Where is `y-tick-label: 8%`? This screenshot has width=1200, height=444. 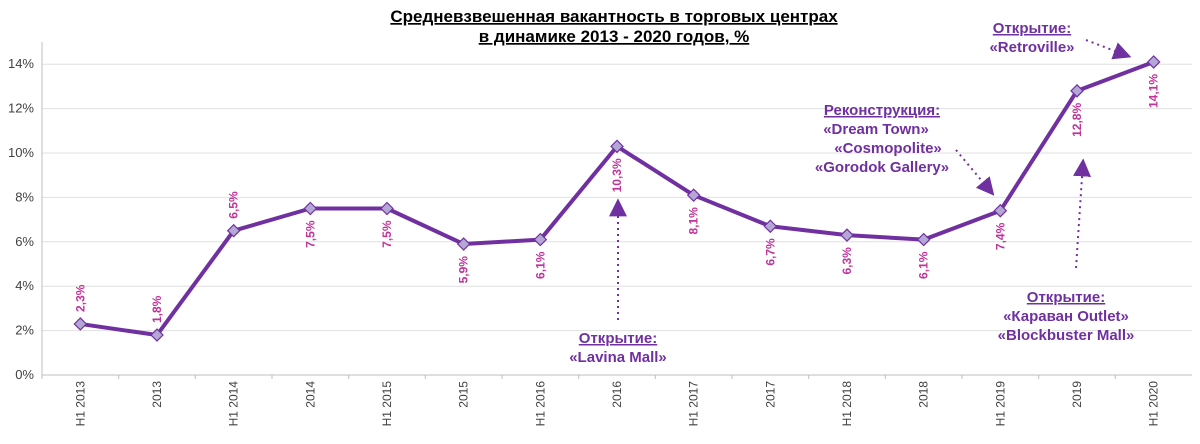
y-tick-label: 8% is located at coordinates (24, 196).